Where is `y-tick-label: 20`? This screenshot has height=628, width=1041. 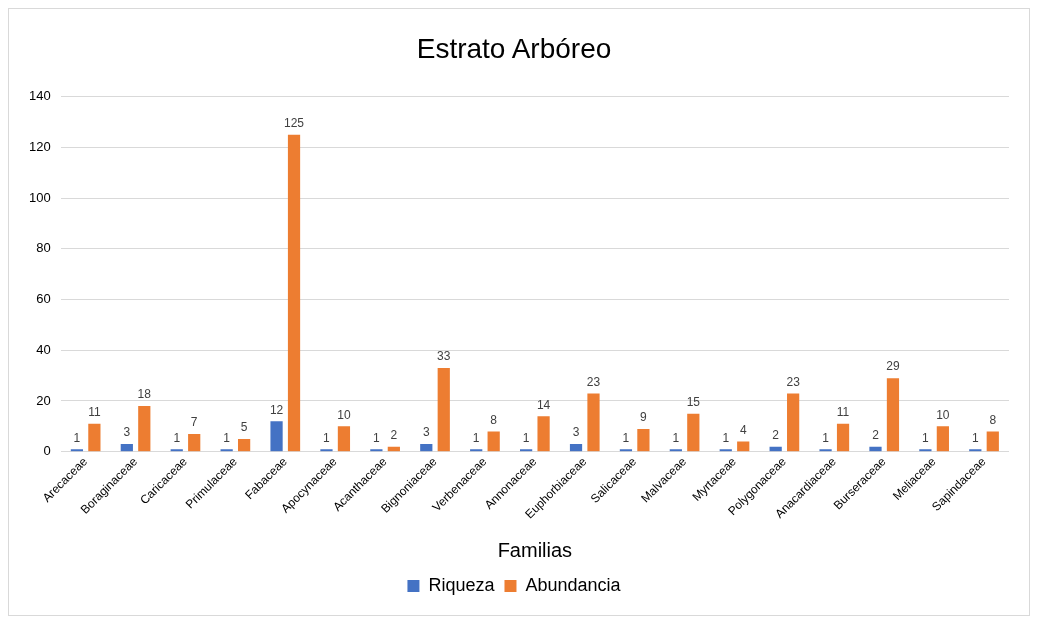 y-tick-label: 20 is located at coordinates (43, 400).